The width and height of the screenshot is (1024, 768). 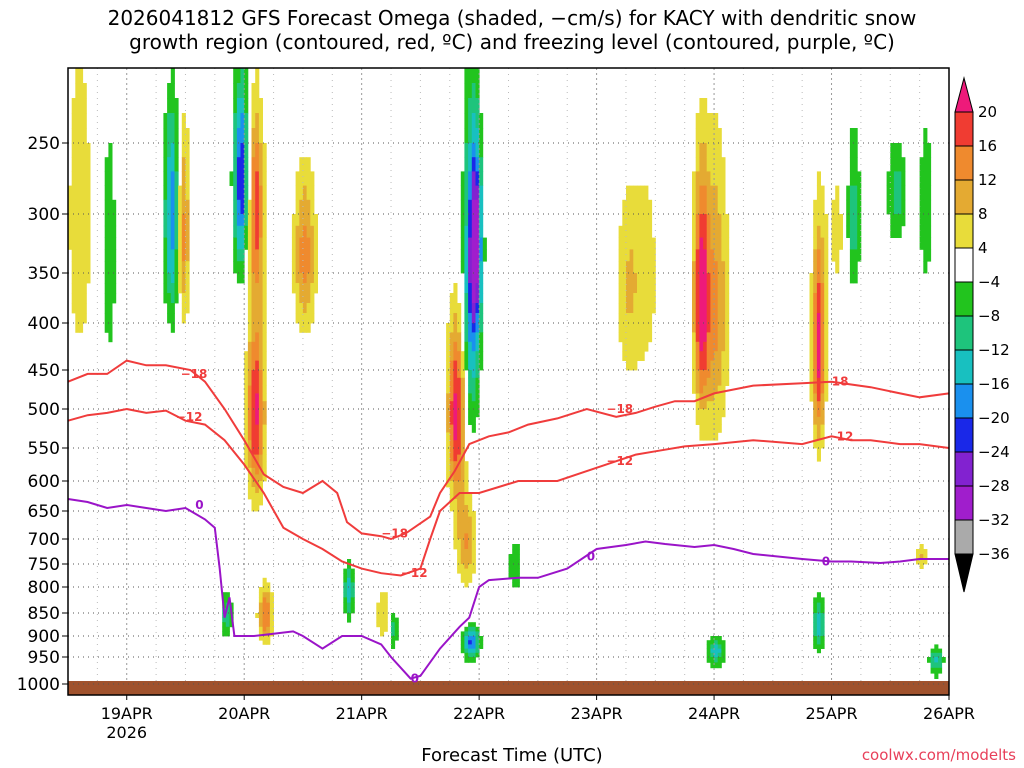 What do you see at coordinates (938, 755) in the screenshot?
I see `credit-link: coolwx.com/modelts` at bounding box center [938, 755].